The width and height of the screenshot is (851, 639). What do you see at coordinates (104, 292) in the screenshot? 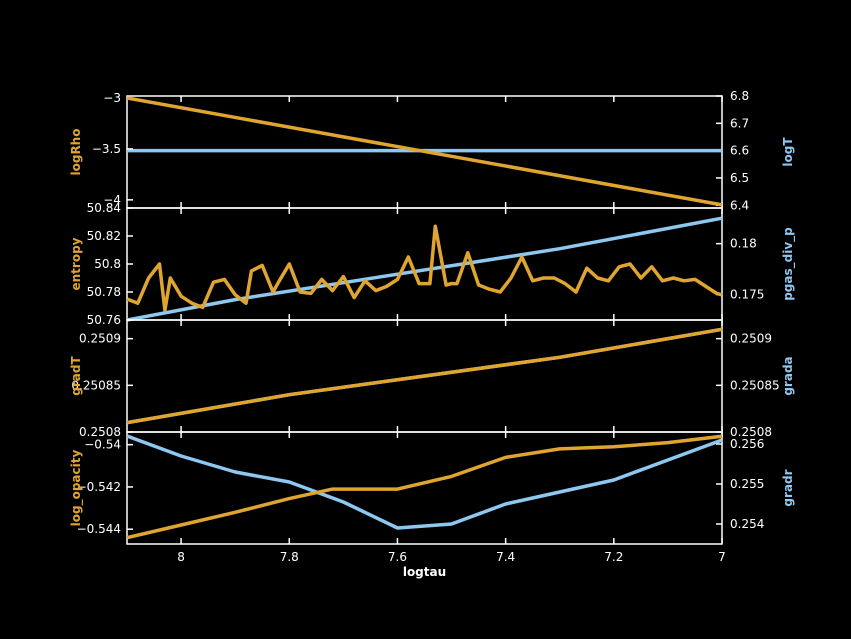
I see `left-y-tick-label: 50.78` at bounding box center [104, 292].